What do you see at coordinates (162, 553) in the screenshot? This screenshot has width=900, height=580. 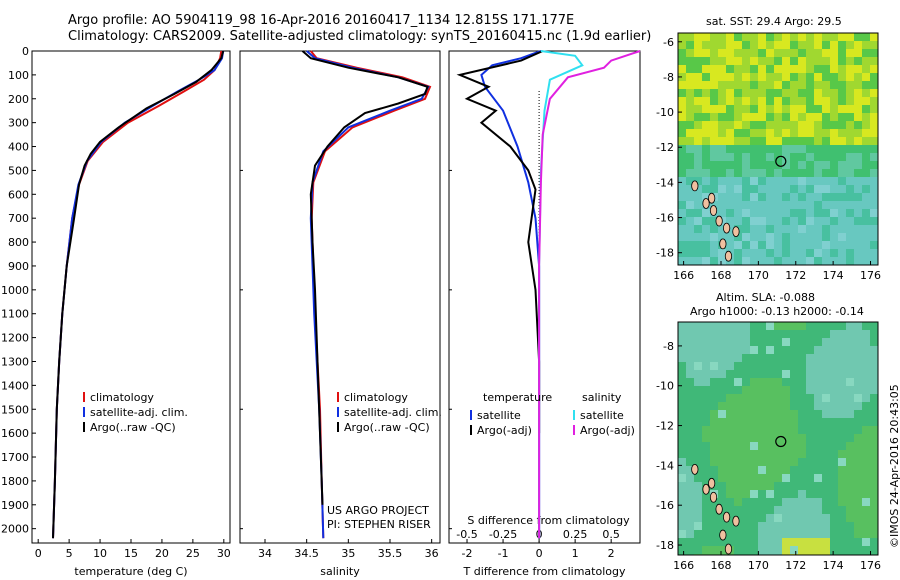 I see `x-tick-label: 20` at bounding box center [162, 553].